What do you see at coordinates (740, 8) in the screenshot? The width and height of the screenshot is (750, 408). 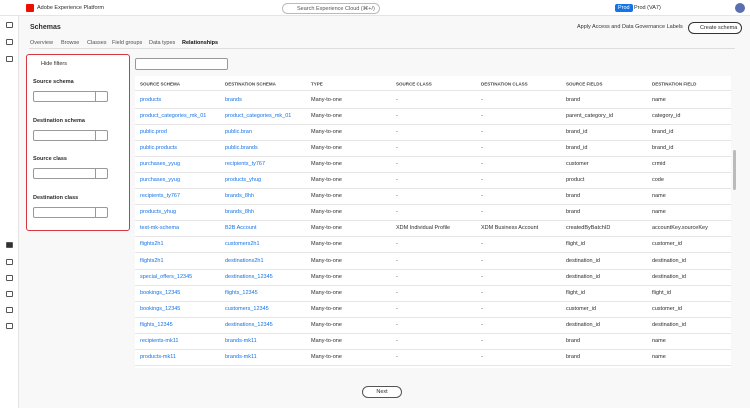 I see `avatar` at bounding box center [740, 8].